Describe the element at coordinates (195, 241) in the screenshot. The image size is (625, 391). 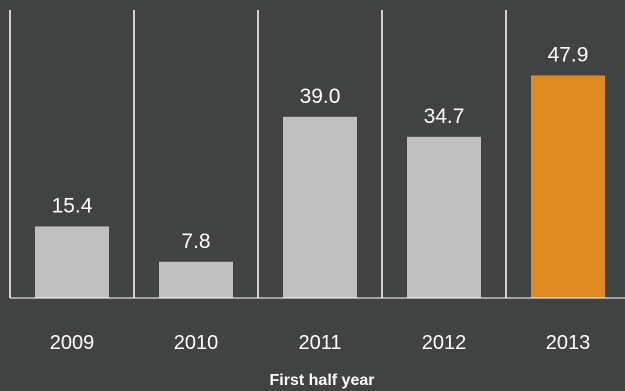
I see `value-label-2010: 7.8` at that location.